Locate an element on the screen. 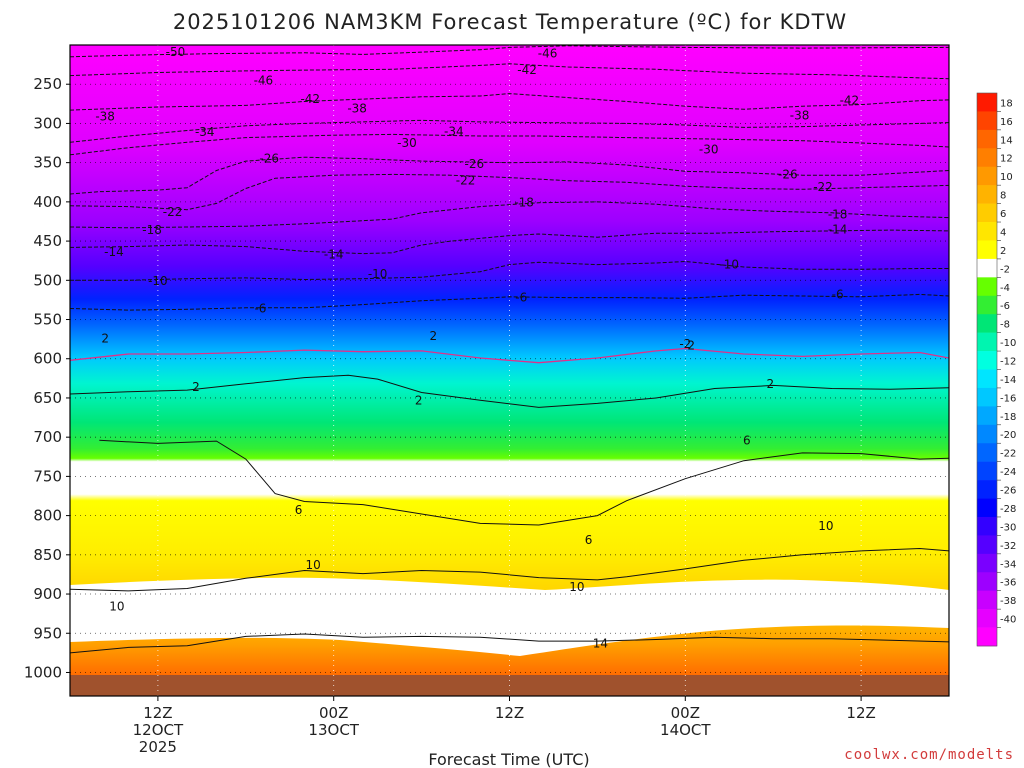  colorbar-label: -22 is located at coordinates (1008, 454).